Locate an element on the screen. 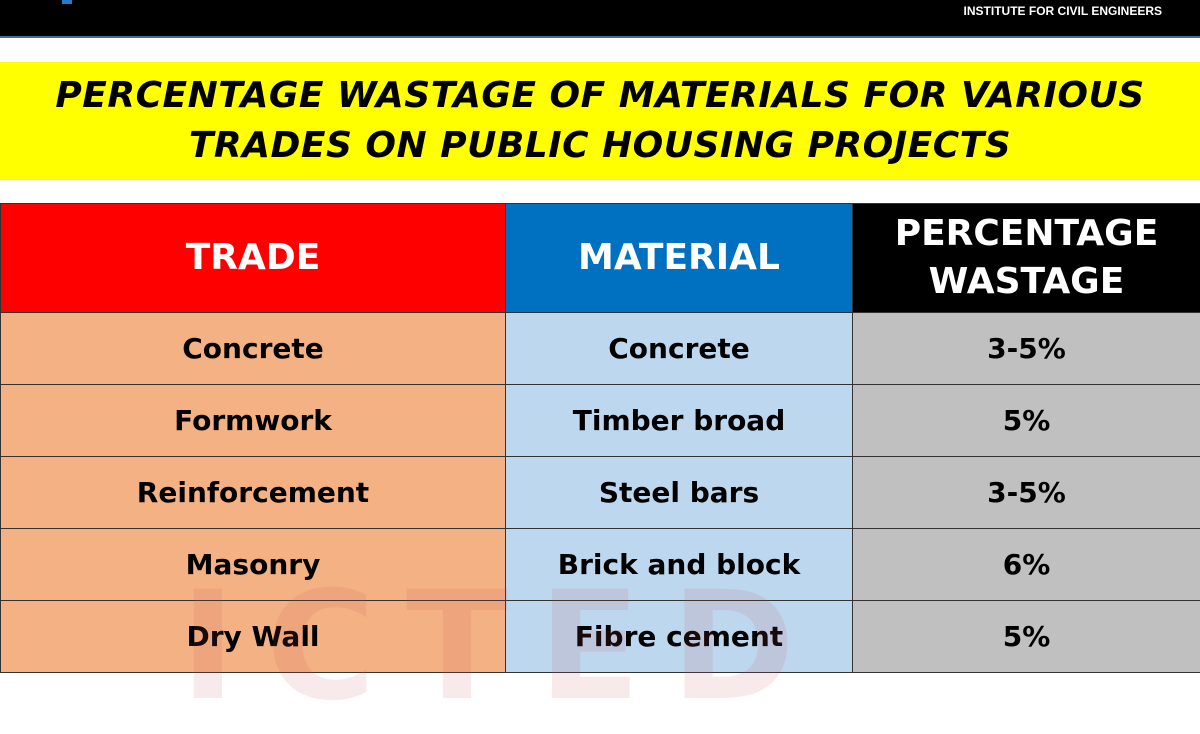  cell-material: Timber broad is located at coordinates (679, 421).